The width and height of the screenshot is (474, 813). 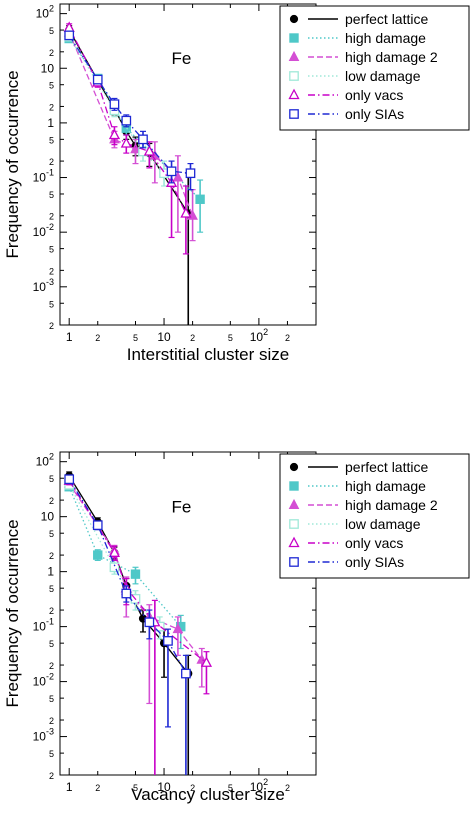 I want to click on x-axis-label: Interstitial cluster size, so click(x=208, y=354).